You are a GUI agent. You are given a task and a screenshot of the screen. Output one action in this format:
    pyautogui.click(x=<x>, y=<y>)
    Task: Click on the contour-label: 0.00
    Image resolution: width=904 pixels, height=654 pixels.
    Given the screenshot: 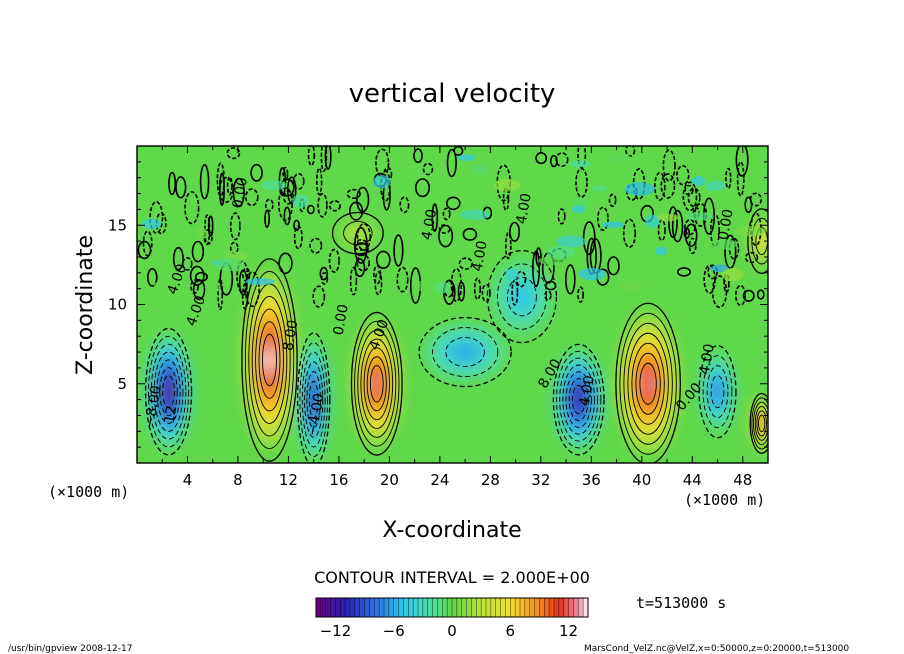 What is the action you would take?
    pyautogui.click(x=726, y=224)
    